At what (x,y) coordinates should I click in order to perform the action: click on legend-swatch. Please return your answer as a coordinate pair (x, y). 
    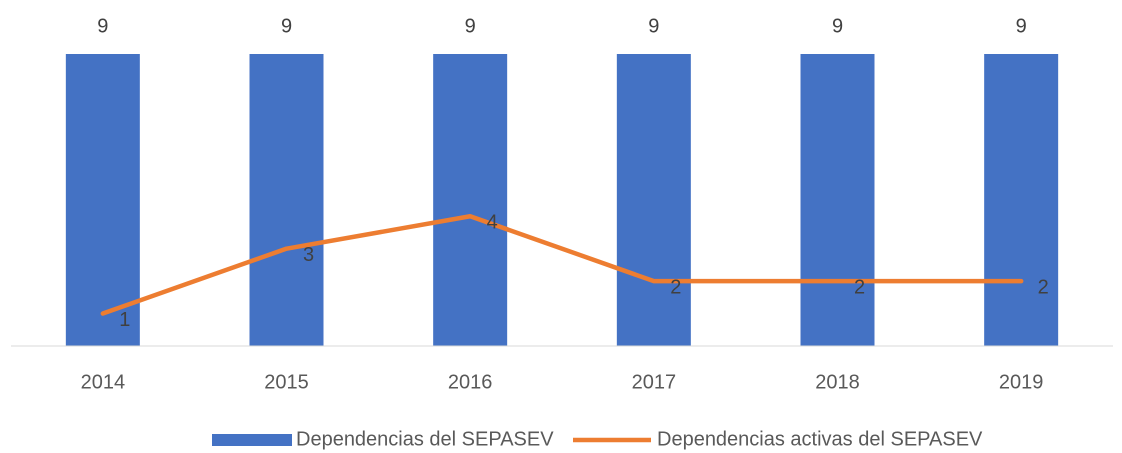
    Looking at the image, I should click on (252, 440).